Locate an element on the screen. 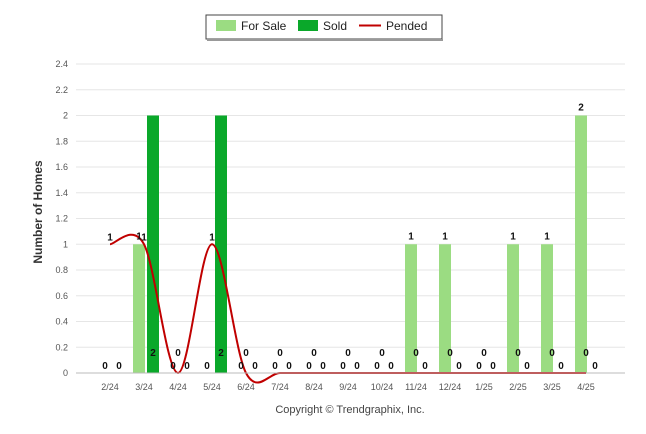 Image resolution: width=646 pixels, height=434 pixels. y-axis-ticks: 0 0.2 0.4 0.6 0.8 1 1.2 1.4 1.6 1.8 2 2.2 2.4 is located at coordinates (61, 218).